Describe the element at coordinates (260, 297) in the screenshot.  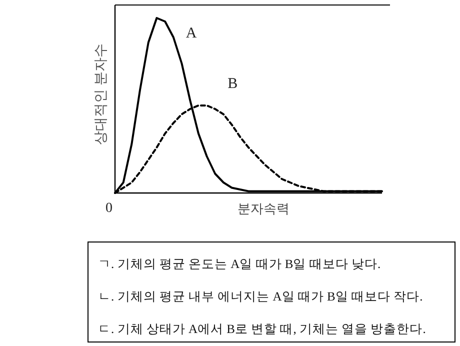
I see `text: ㄴ. 기체의 평균 내부 에너지는 A일 때가 B일 때보다 작다.` at that location.